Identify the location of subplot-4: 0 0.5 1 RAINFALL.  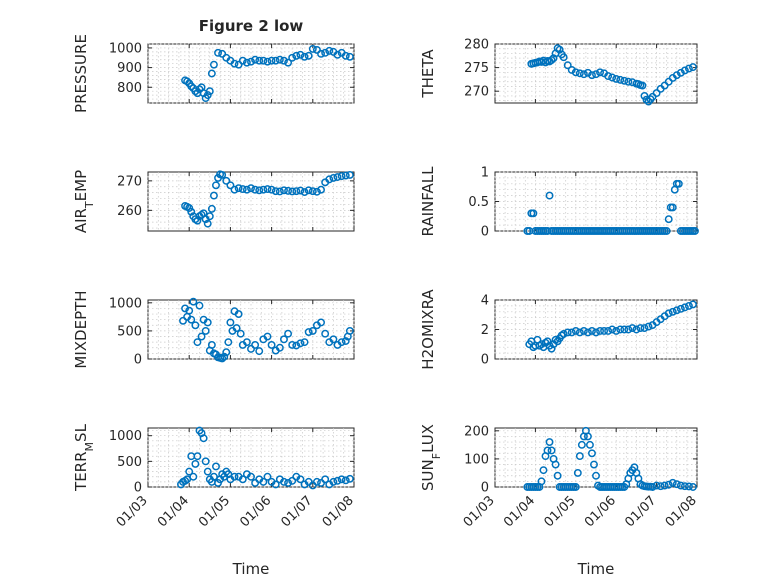
(559, 203).